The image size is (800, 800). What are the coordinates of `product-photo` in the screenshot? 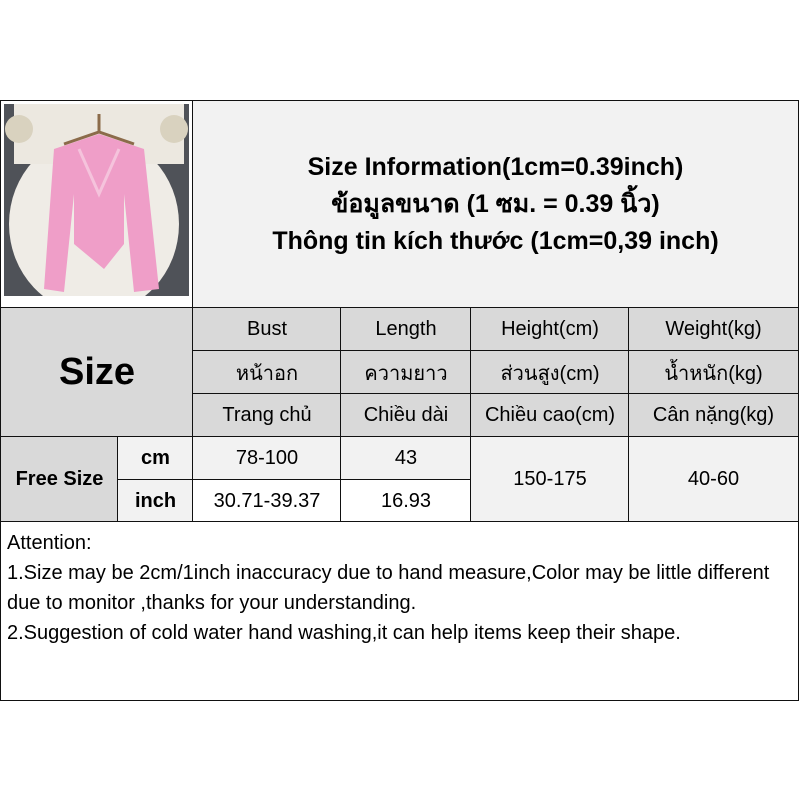 It's located at (96, 200).